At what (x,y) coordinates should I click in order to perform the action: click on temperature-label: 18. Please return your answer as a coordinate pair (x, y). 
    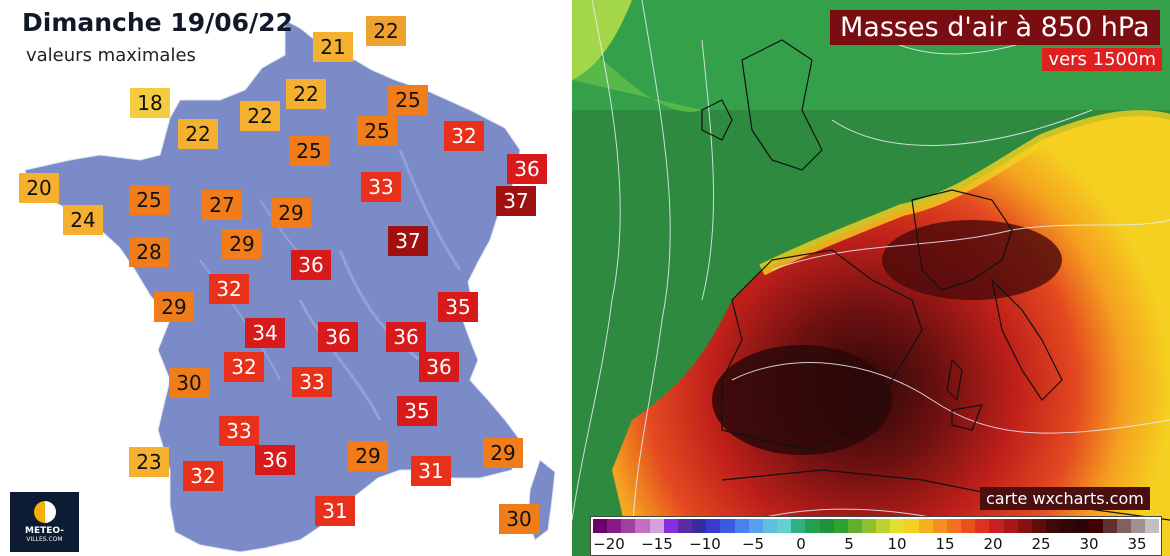
    Looking at the image, I should click on (150, 103).